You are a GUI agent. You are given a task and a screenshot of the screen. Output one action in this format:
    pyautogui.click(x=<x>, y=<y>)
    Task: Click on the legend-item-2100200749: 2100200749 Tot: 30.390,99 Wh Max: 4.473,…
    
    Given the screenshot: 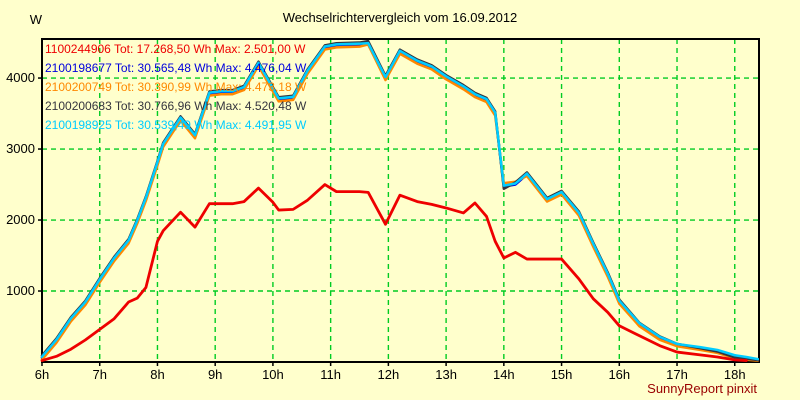 What is the action you would take?
    pyautogui.click(x=176, y=87)
    